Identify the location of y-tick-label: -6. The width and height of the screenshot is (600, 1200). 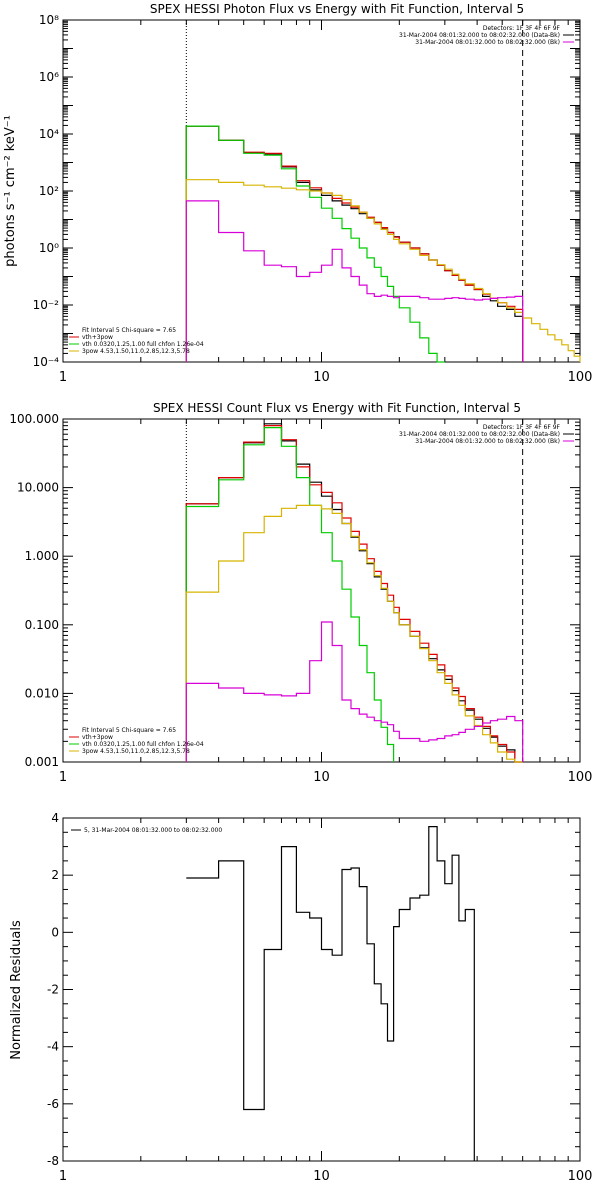
(53, 1104).